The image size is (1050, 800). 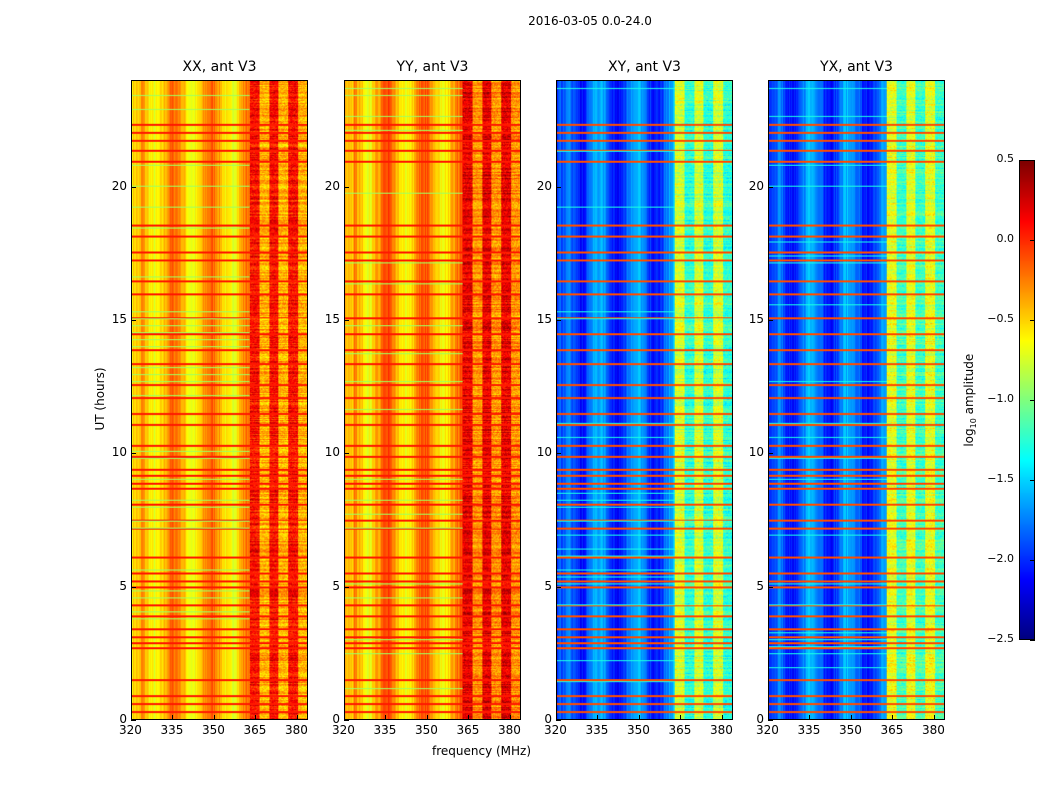 I want to click on colorbar-tick-label: −1.0, so click(x=1000, y=398).